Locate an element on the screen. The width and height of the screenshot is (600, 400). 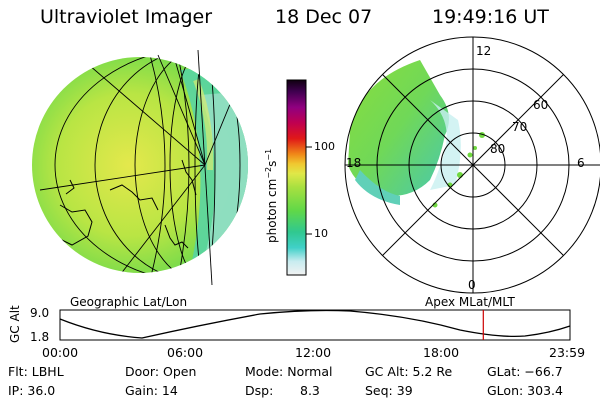
colorbar-tick-10: 10 is located at coordinates (321, 233).